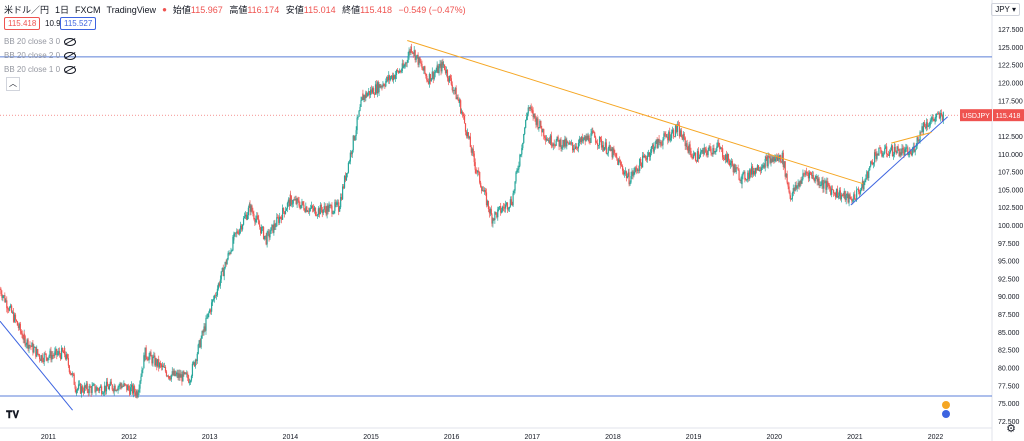  What do you see at coordinates (62, 10) in the screenshot?
I see `interval: 1日` at bounding box center [62, 10].